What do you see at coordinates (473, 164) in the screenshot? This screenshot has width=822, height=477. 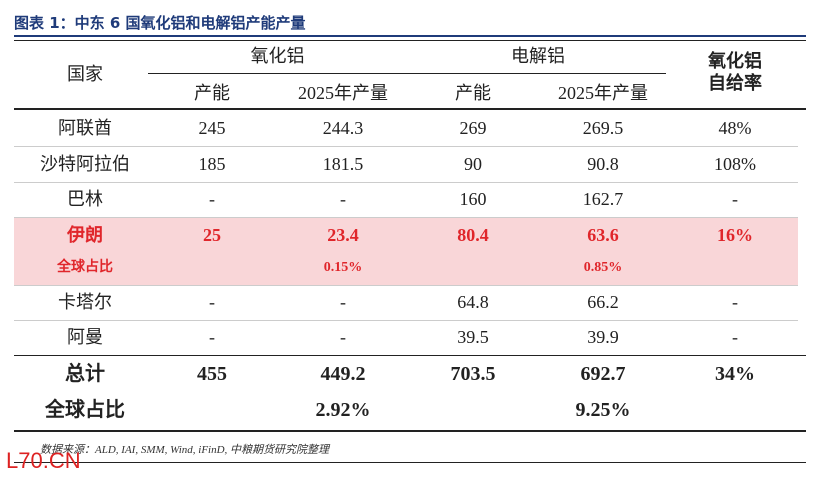 I see `table-cell: 90` at bounding box center [473, 164].